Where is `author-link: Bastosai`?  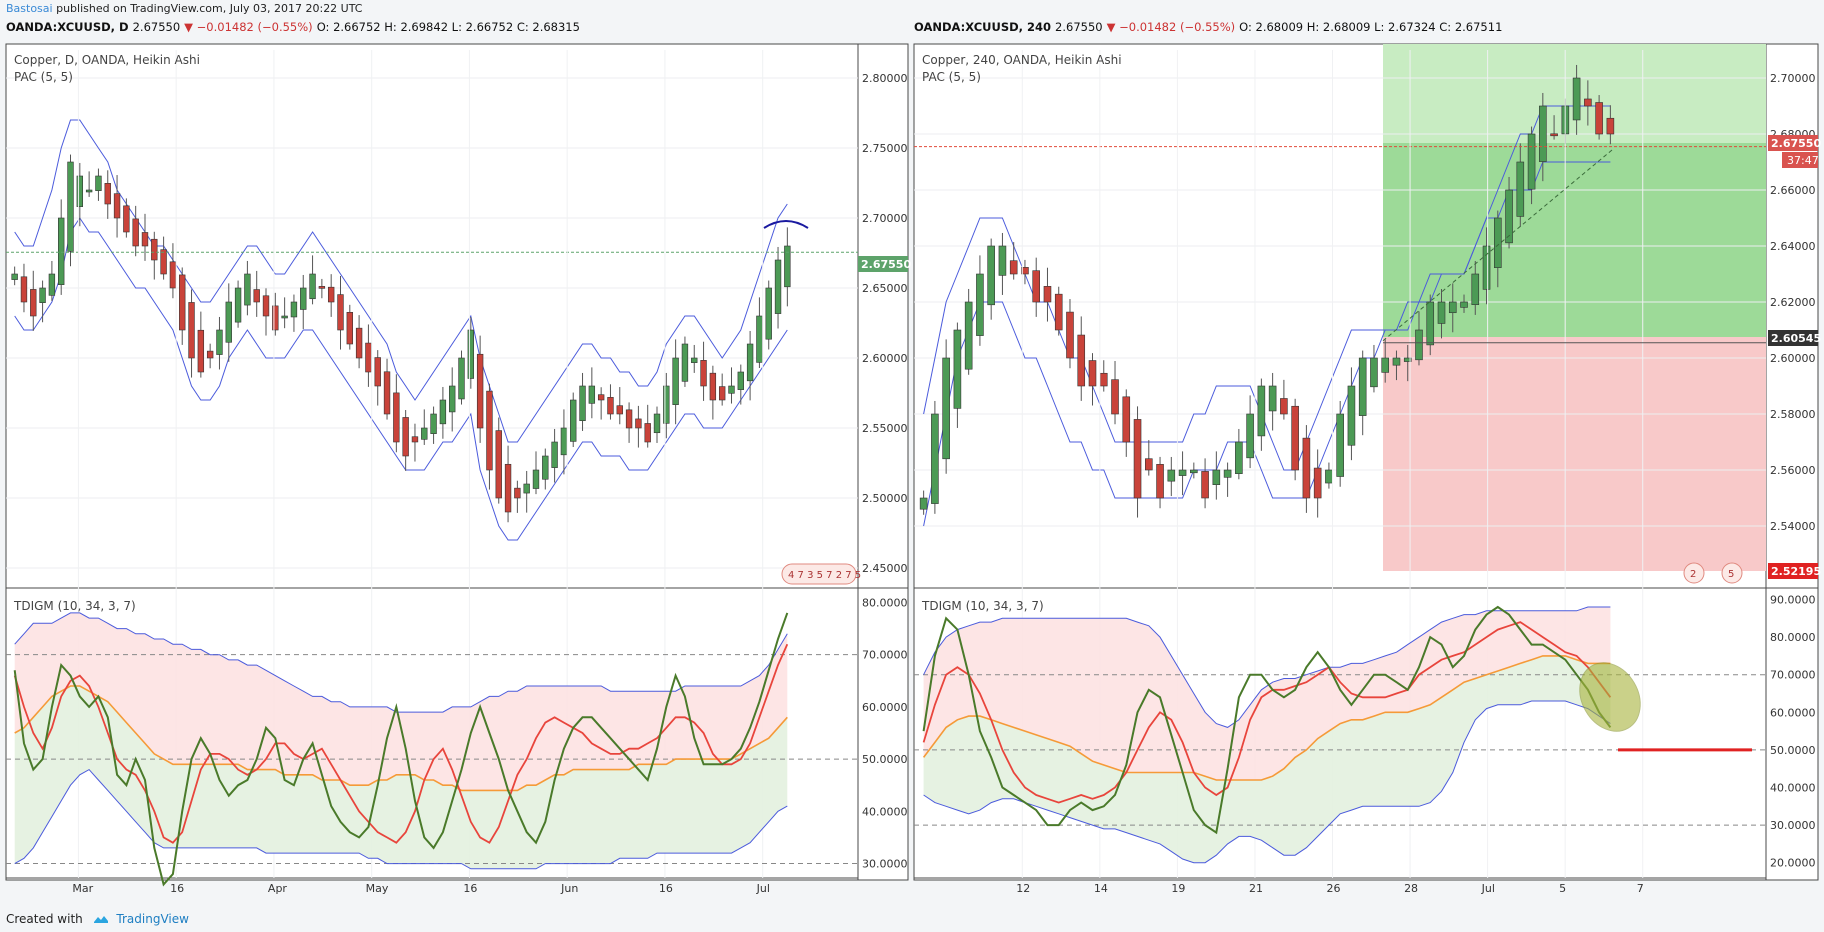 author-link: Bastosai is located at coordinates (29, 8).